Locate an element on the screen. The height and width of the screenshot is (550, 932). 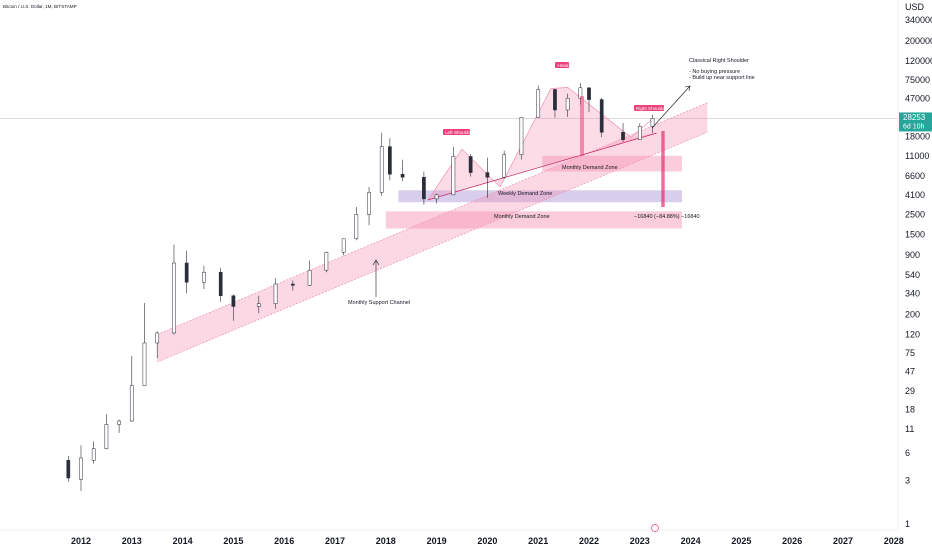
y-tick-label: 11 is located at coordinates (909, 429).